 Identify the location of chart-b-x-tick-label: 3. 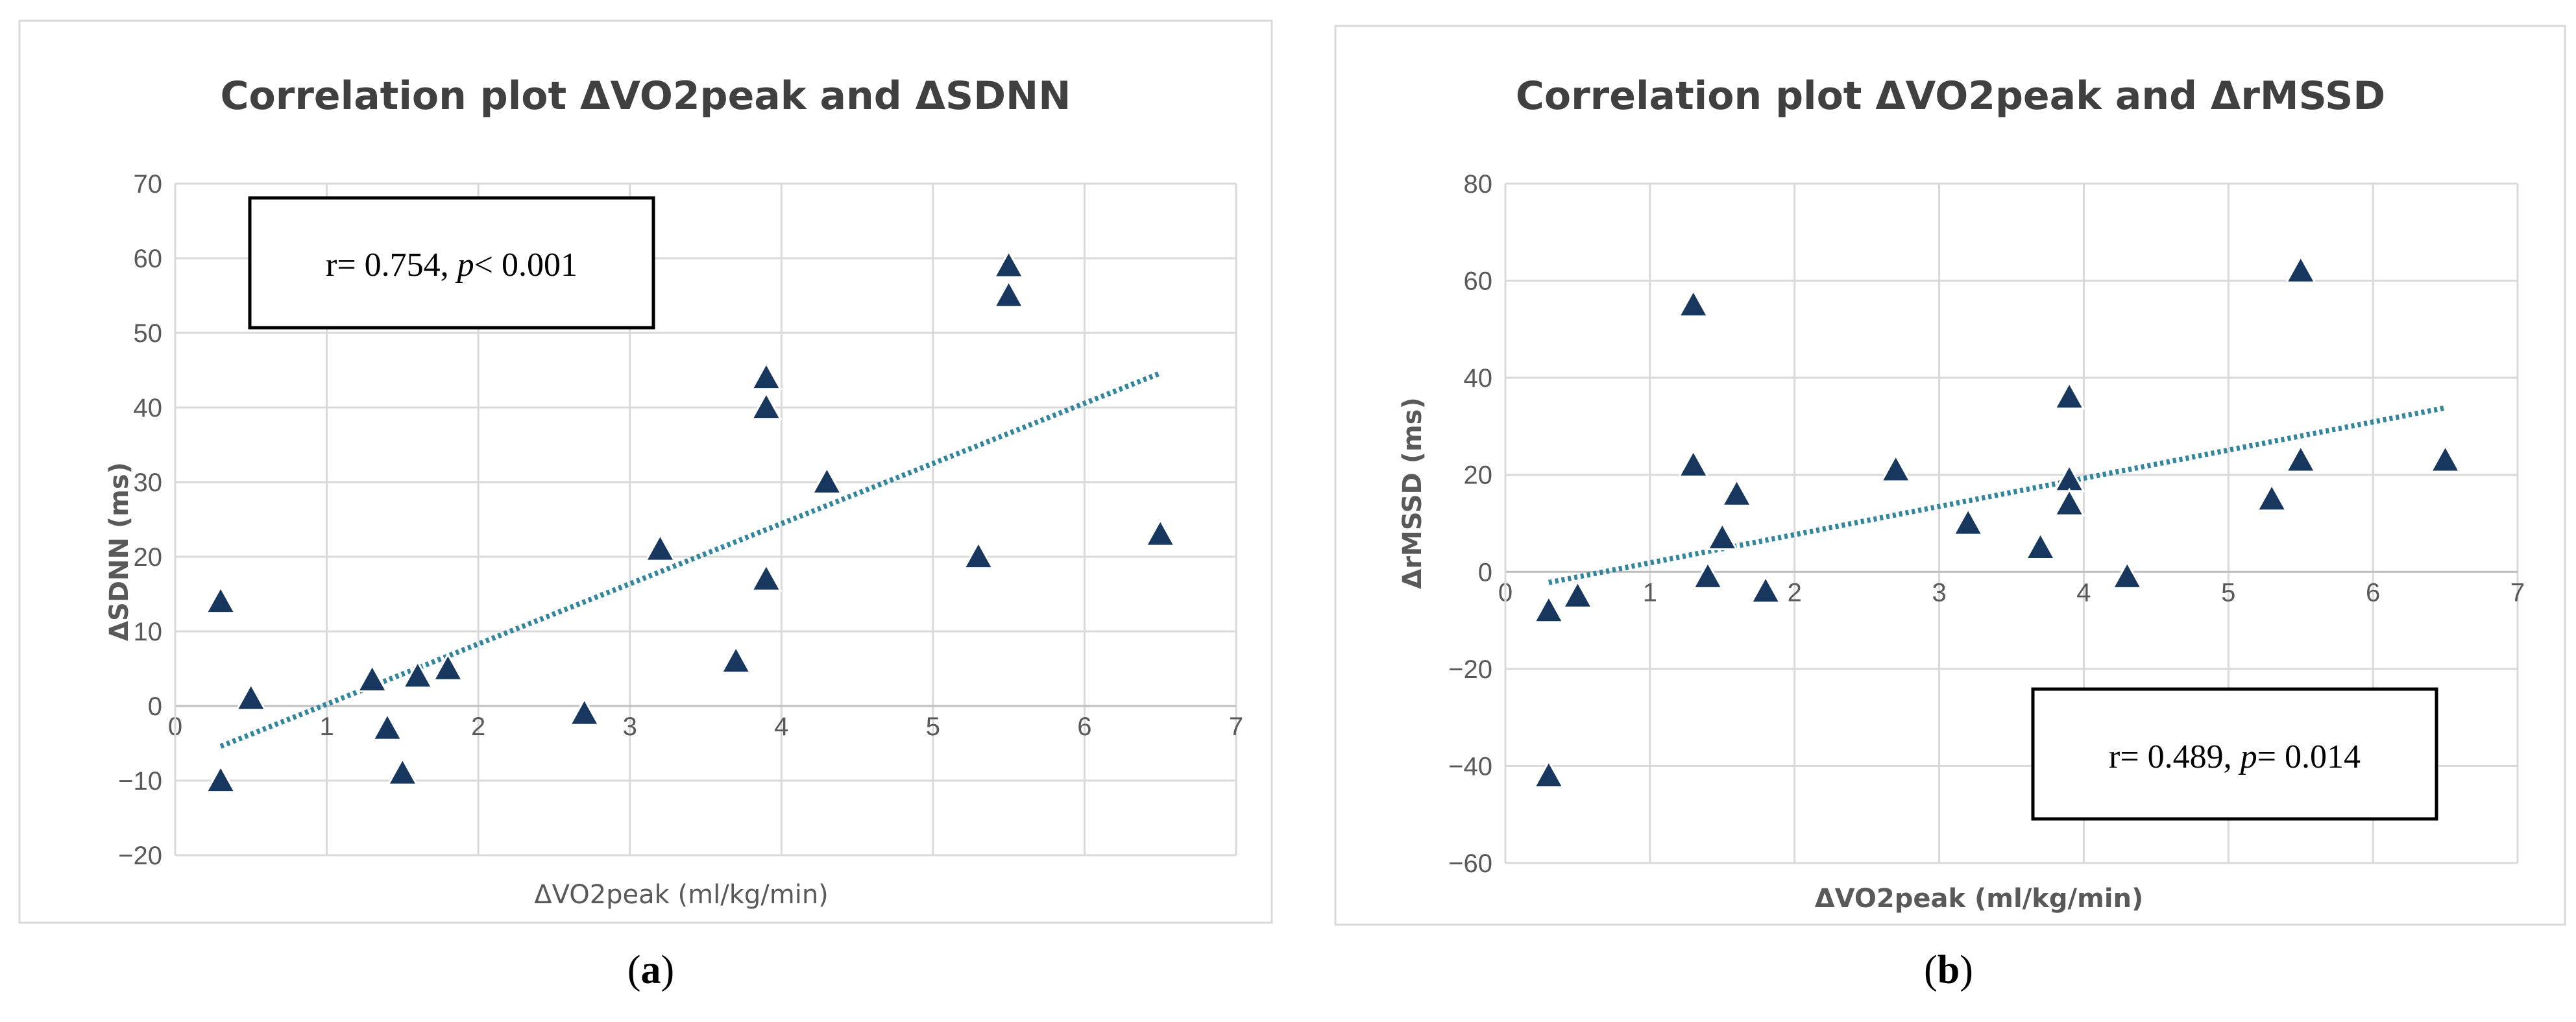
(1939, 592).